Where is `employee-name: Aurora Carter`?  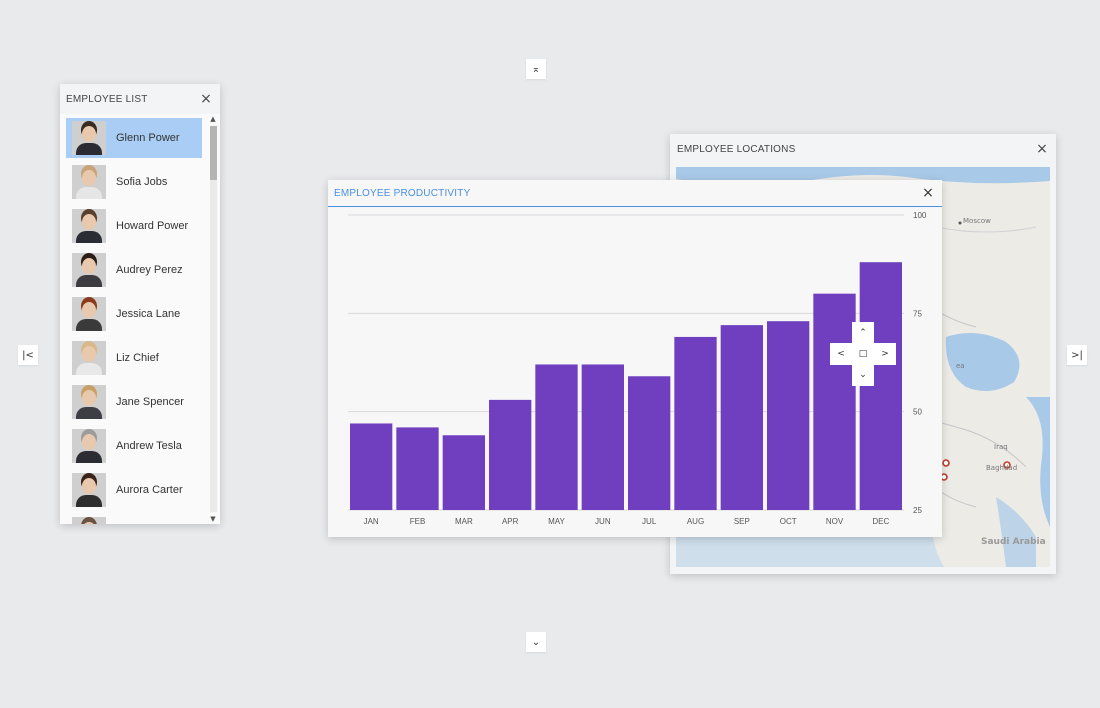
employee-name: Aurora Carter is located at coordinates (149, 490).